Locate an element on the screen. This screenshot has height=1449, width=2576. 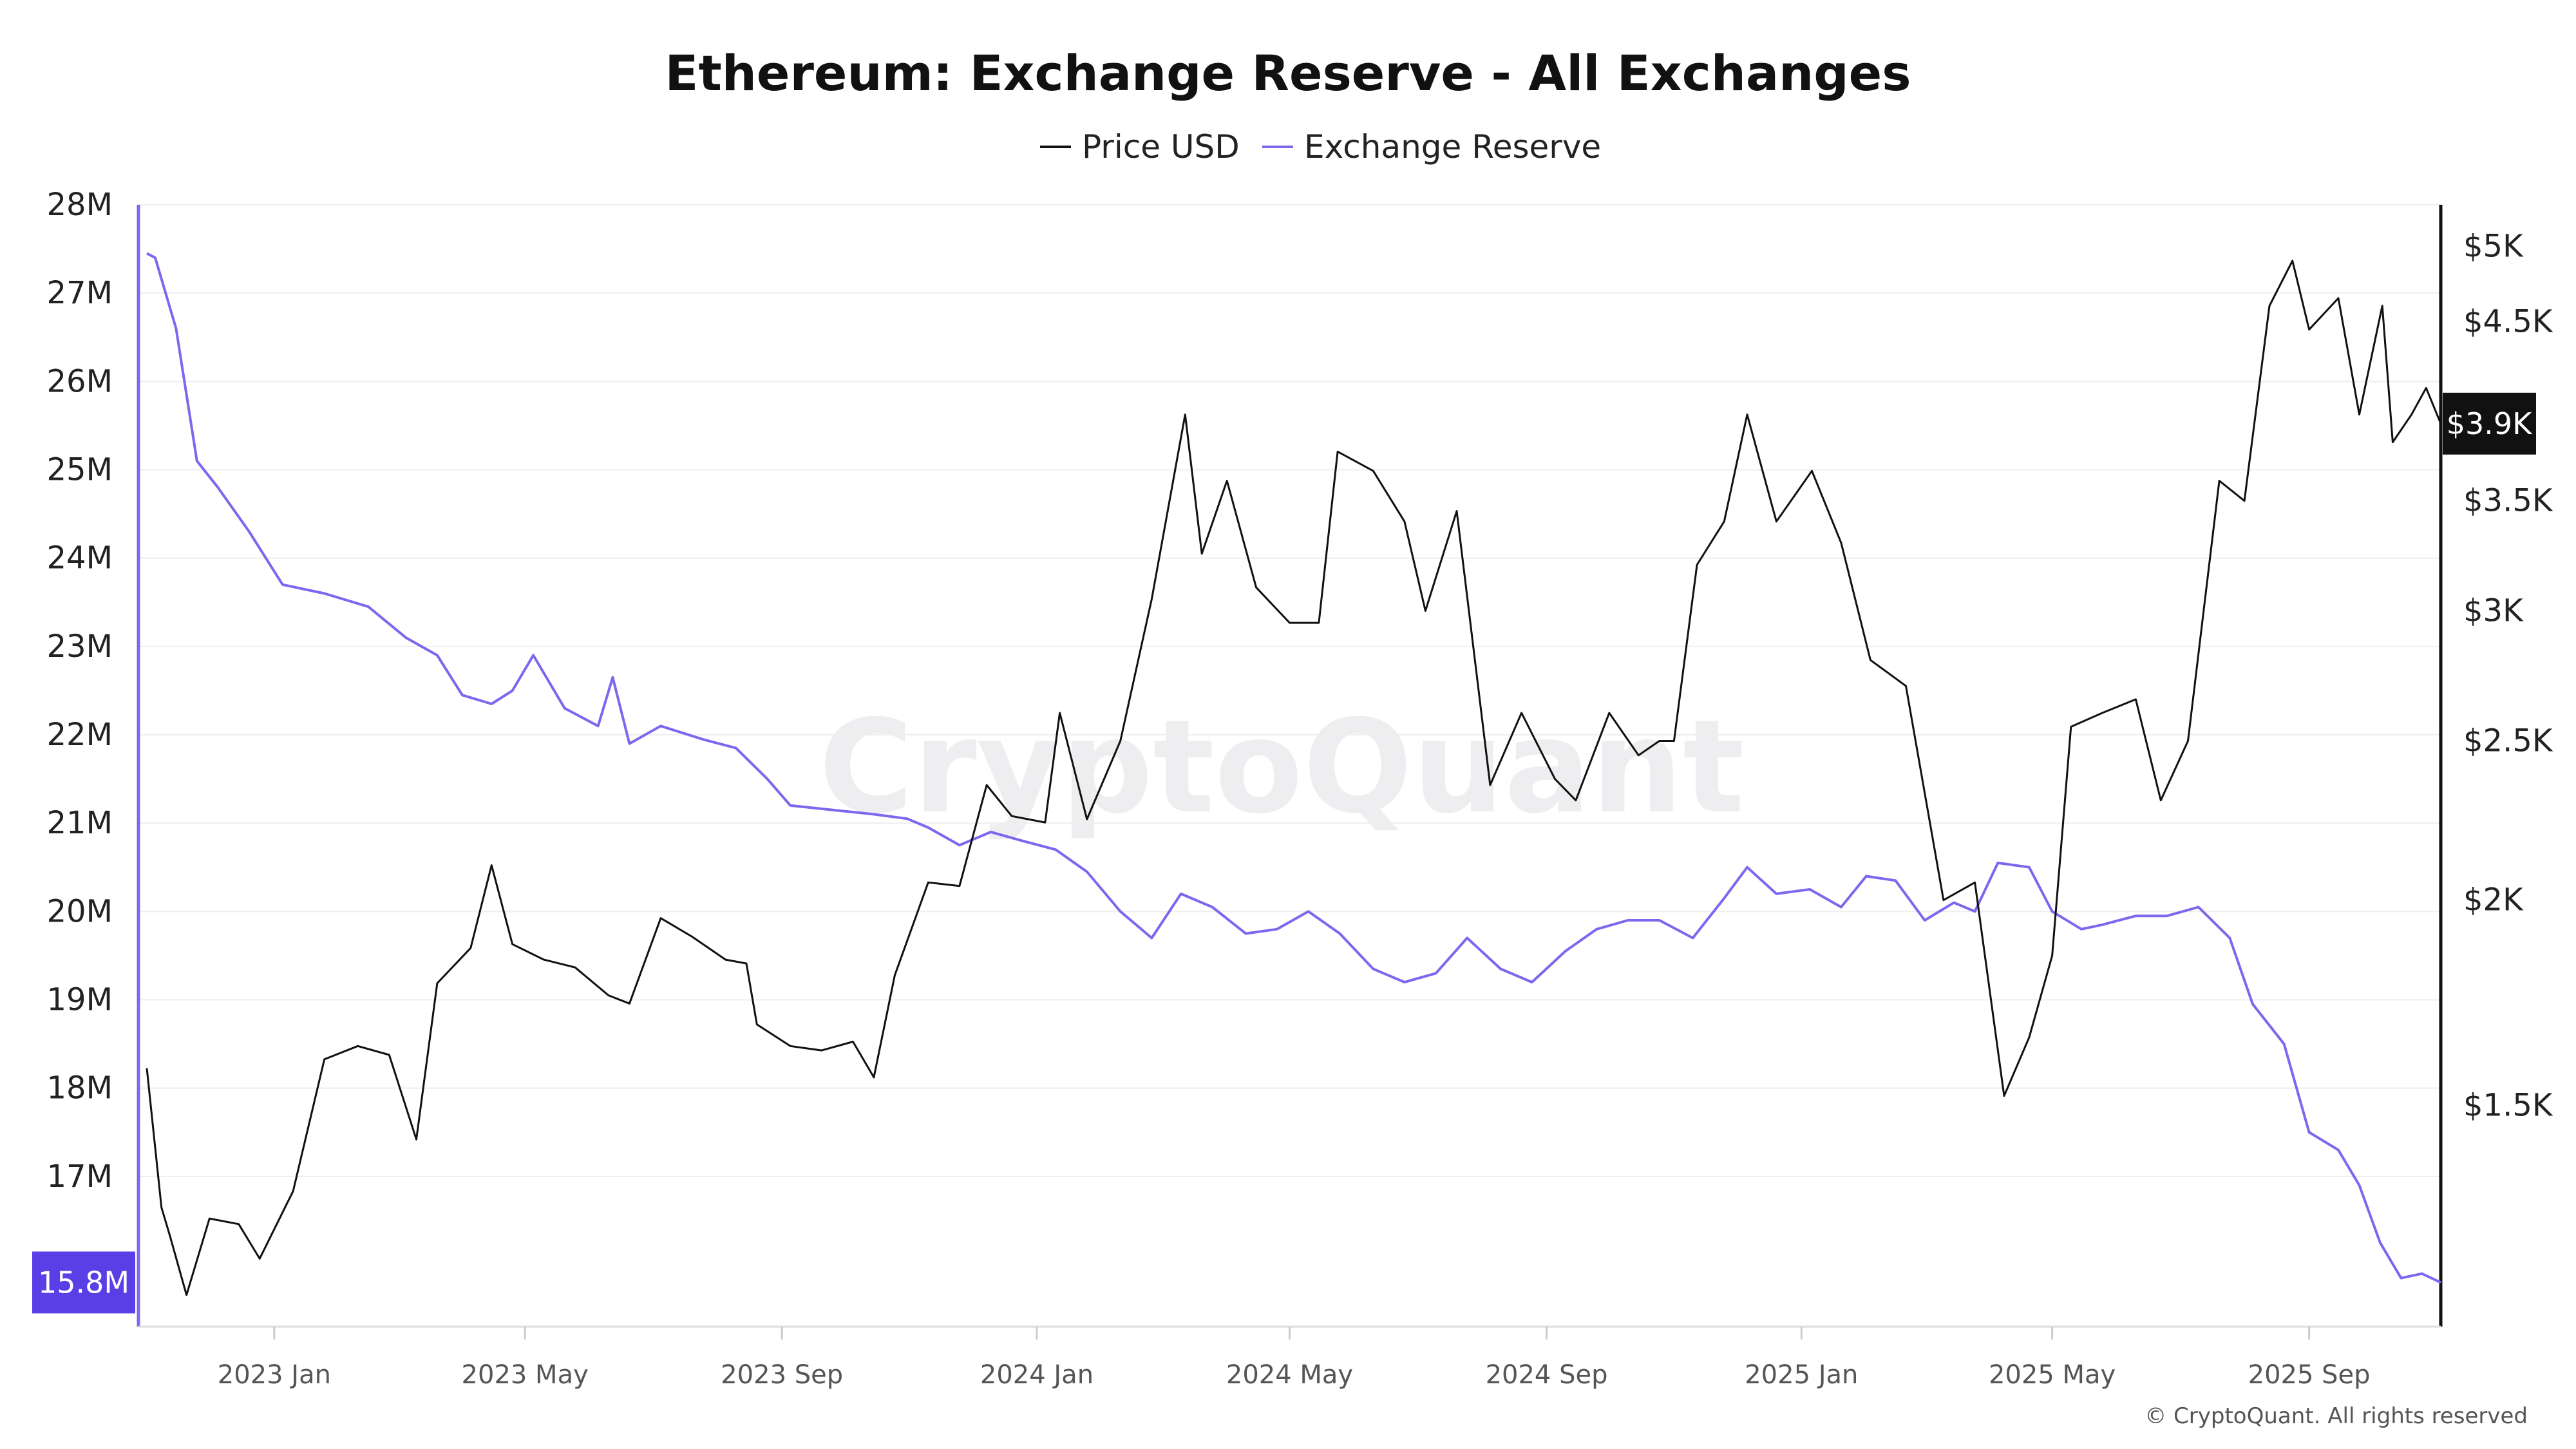
y-left-tick-label: 23M is located at coordinates (80, 647).